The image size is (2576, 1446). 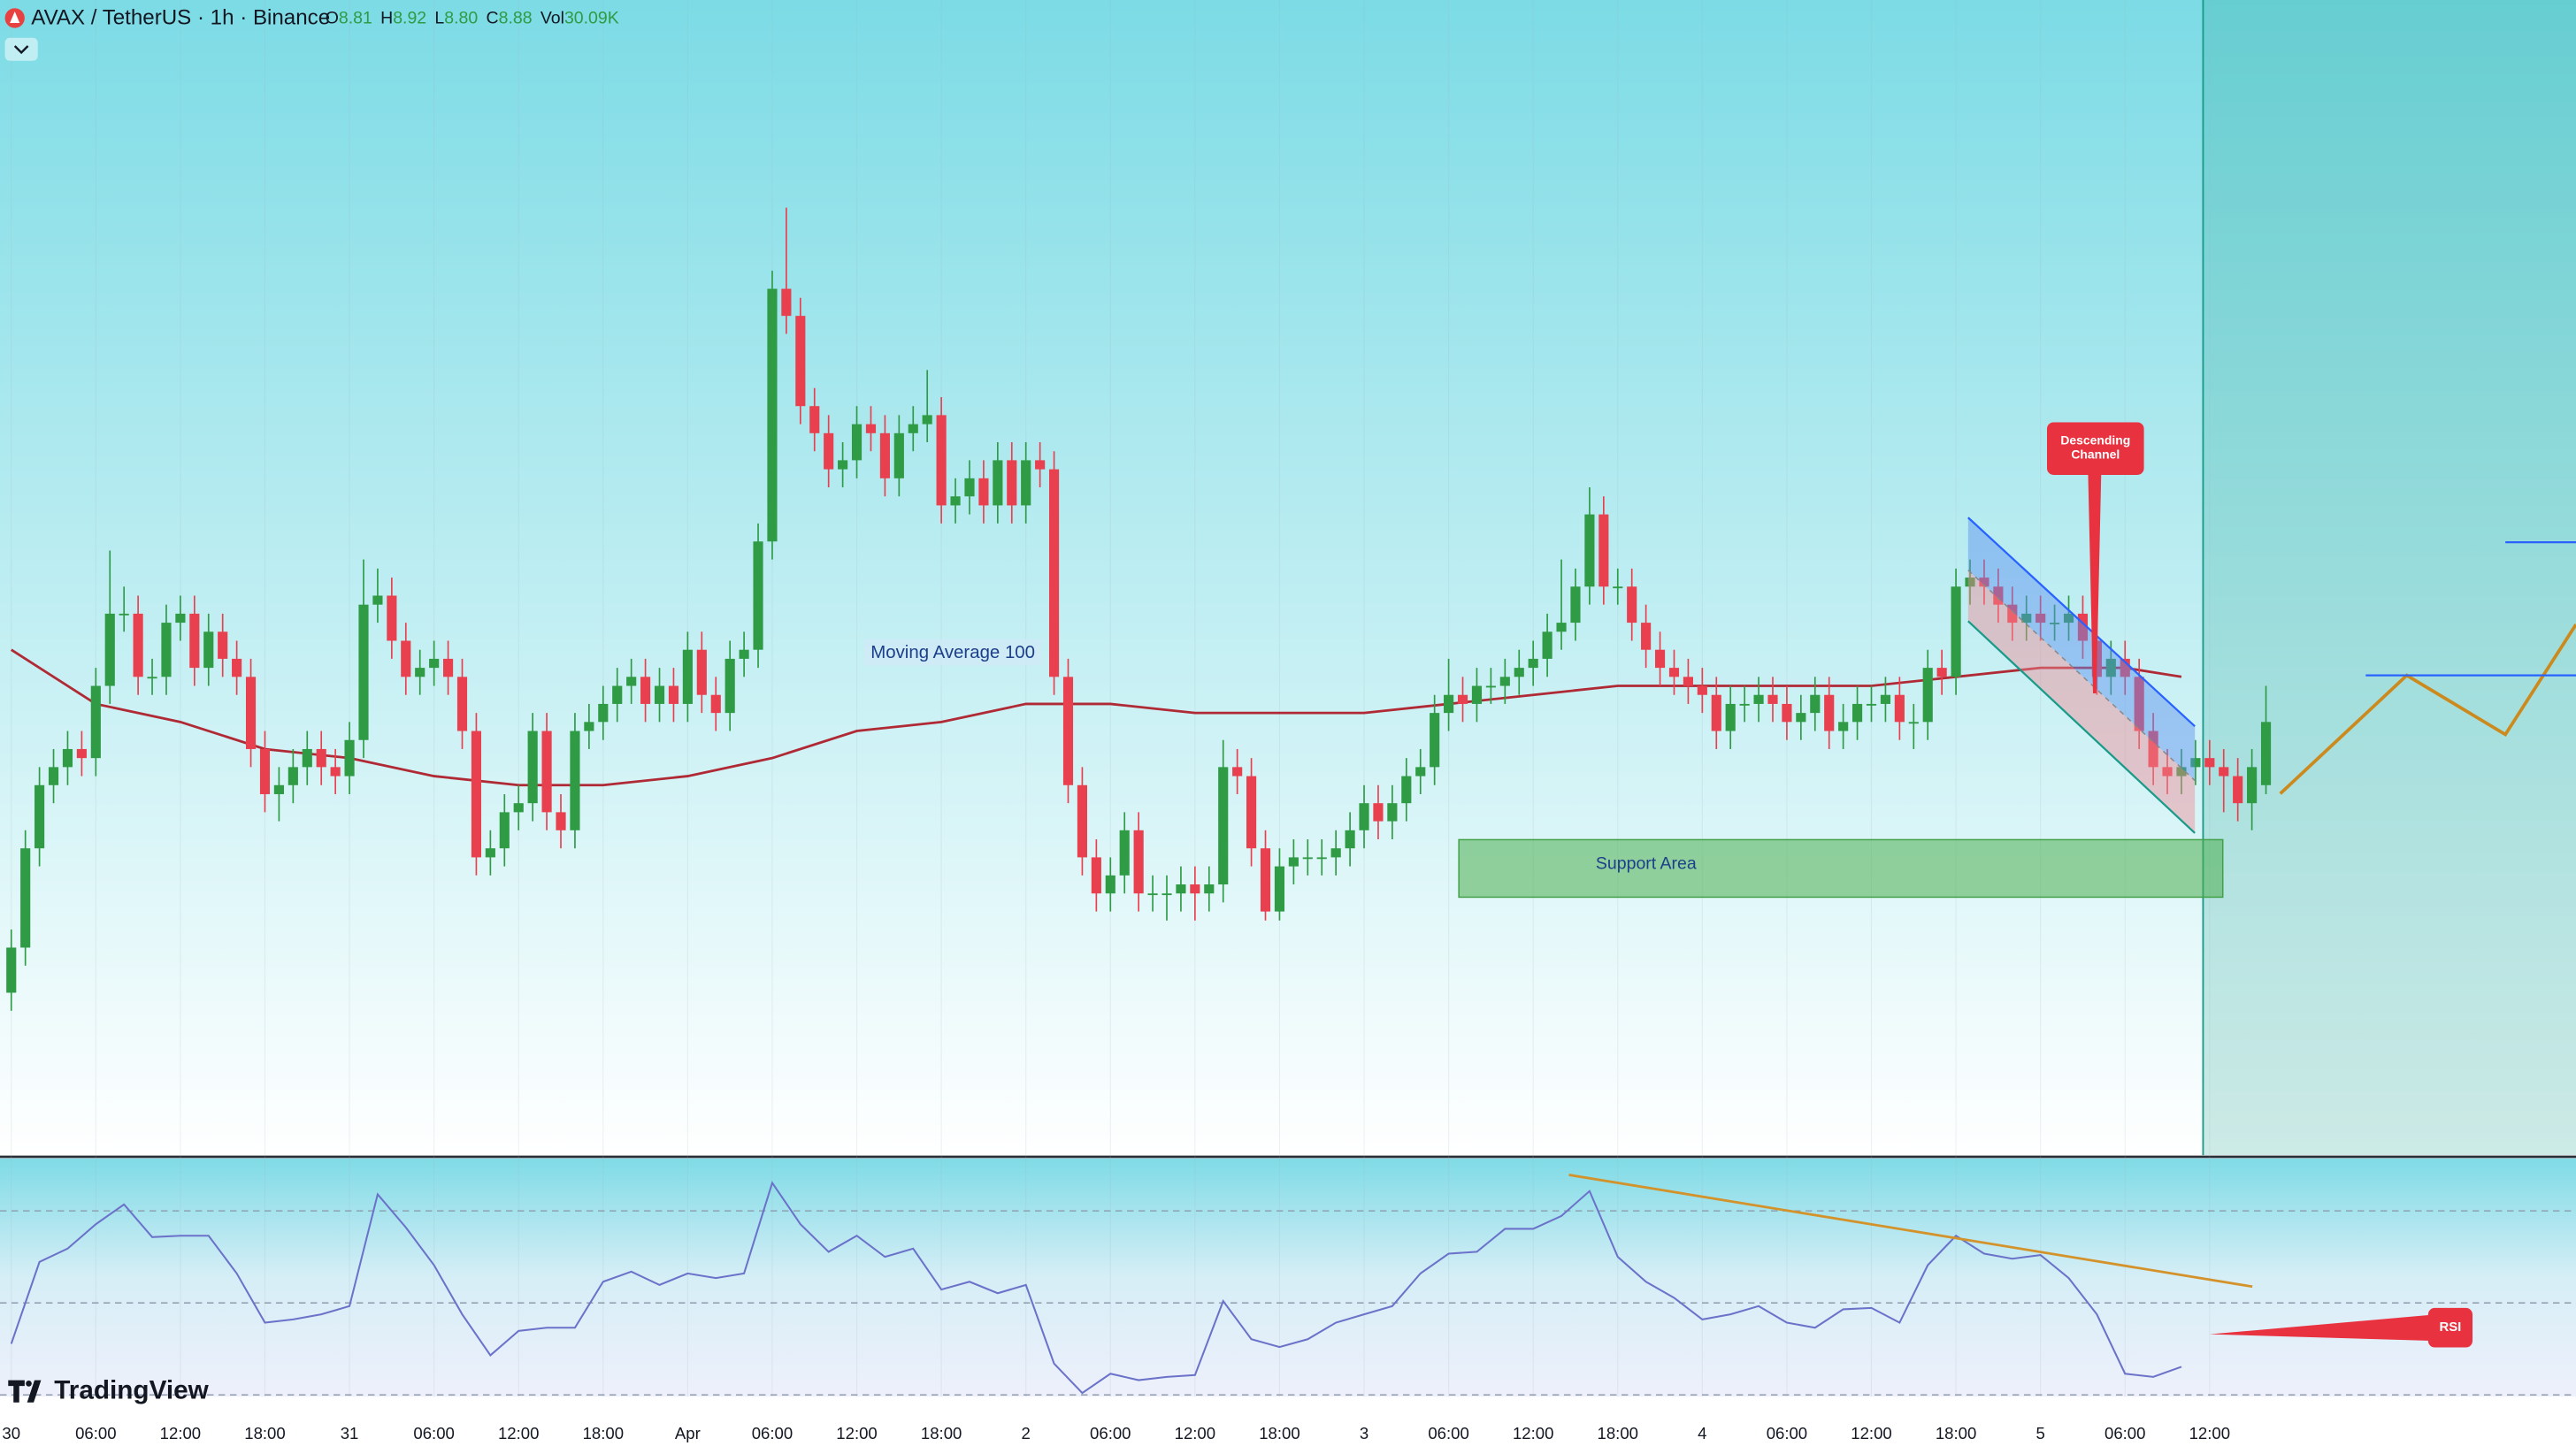 I want to click on forecast-zone, so click(x=2389, y=578).